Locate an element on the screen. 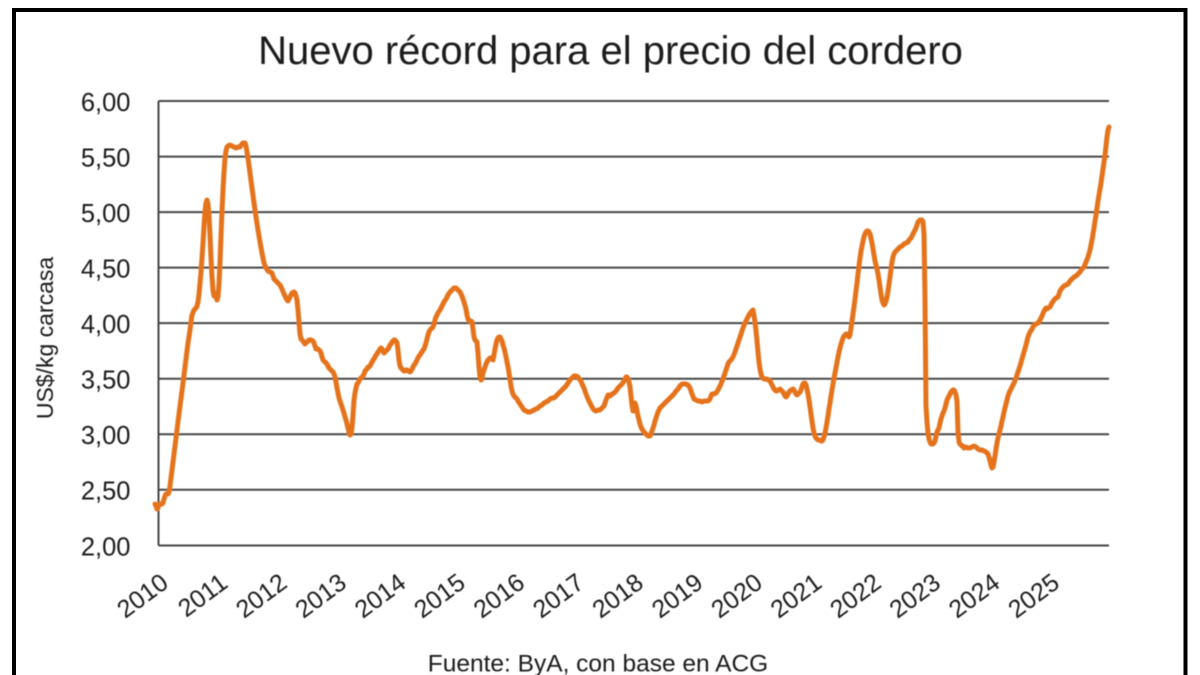 This screenshot has height=675, width=1200. svg-text: 5,50 is located at coordinates (106, 159).